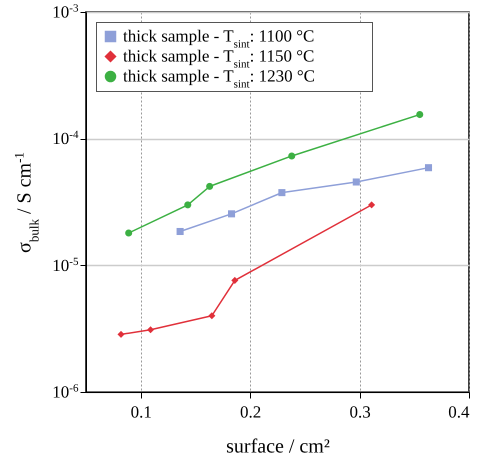 This screenshot has width=486, height=462. I want to click on x-tick-label: 0.1, so click(141, 412).